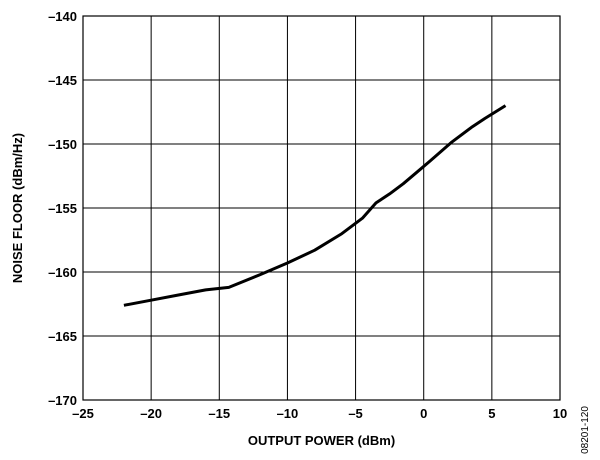 The width and height of the screenshot is (600, 460). Describe the element at coordinates (62, 144) in the screenshot. I see `y-tick-label: –150` at that location.